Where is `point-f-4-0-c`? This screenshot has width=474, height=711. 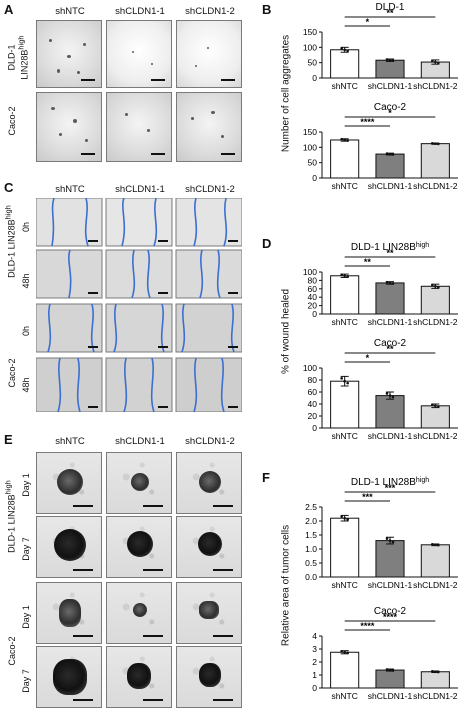 point-f-4-0-c is located at coordinates (344, 518).